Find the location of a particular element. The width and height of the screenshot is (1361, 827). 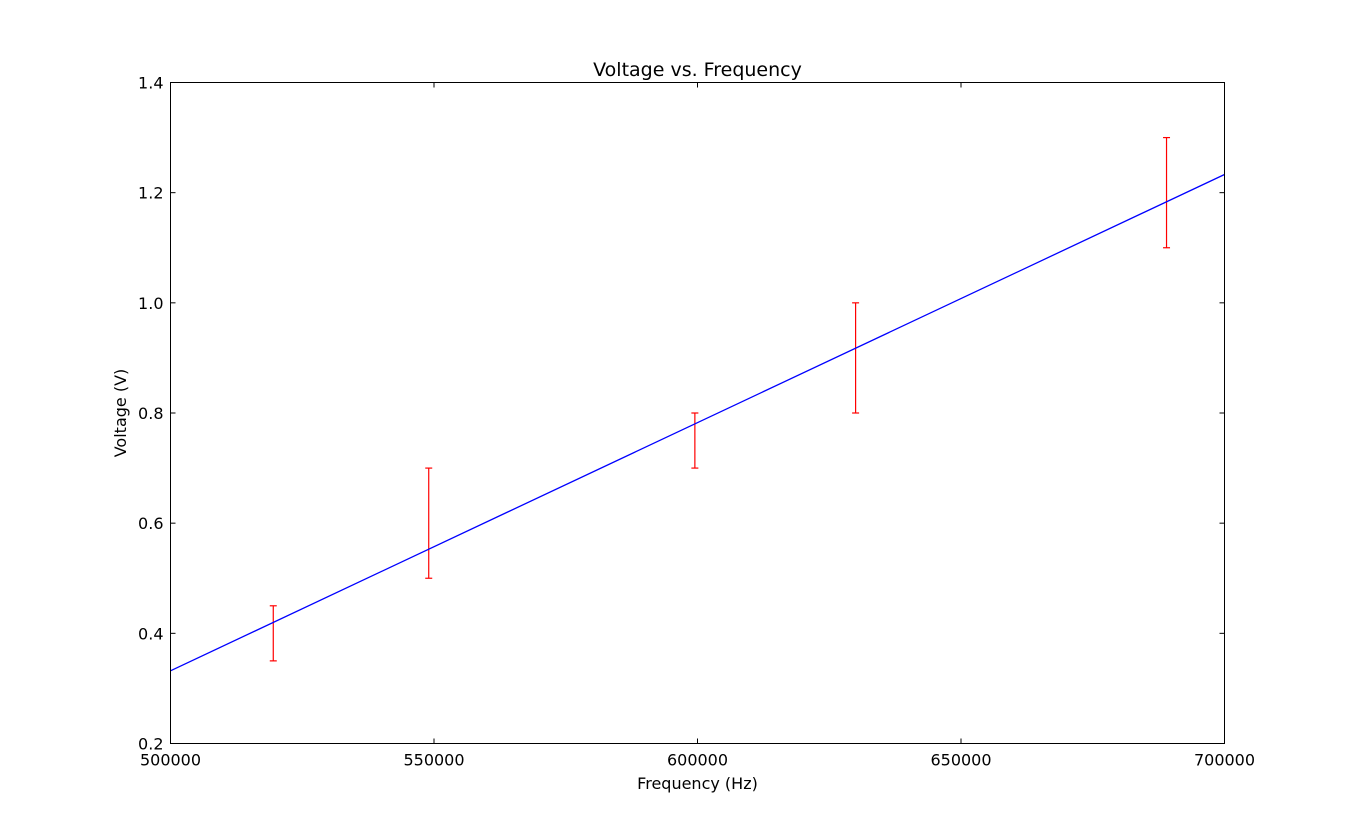

x-axis-label: Frequency (Hz) is located at coordinates (697, 783).